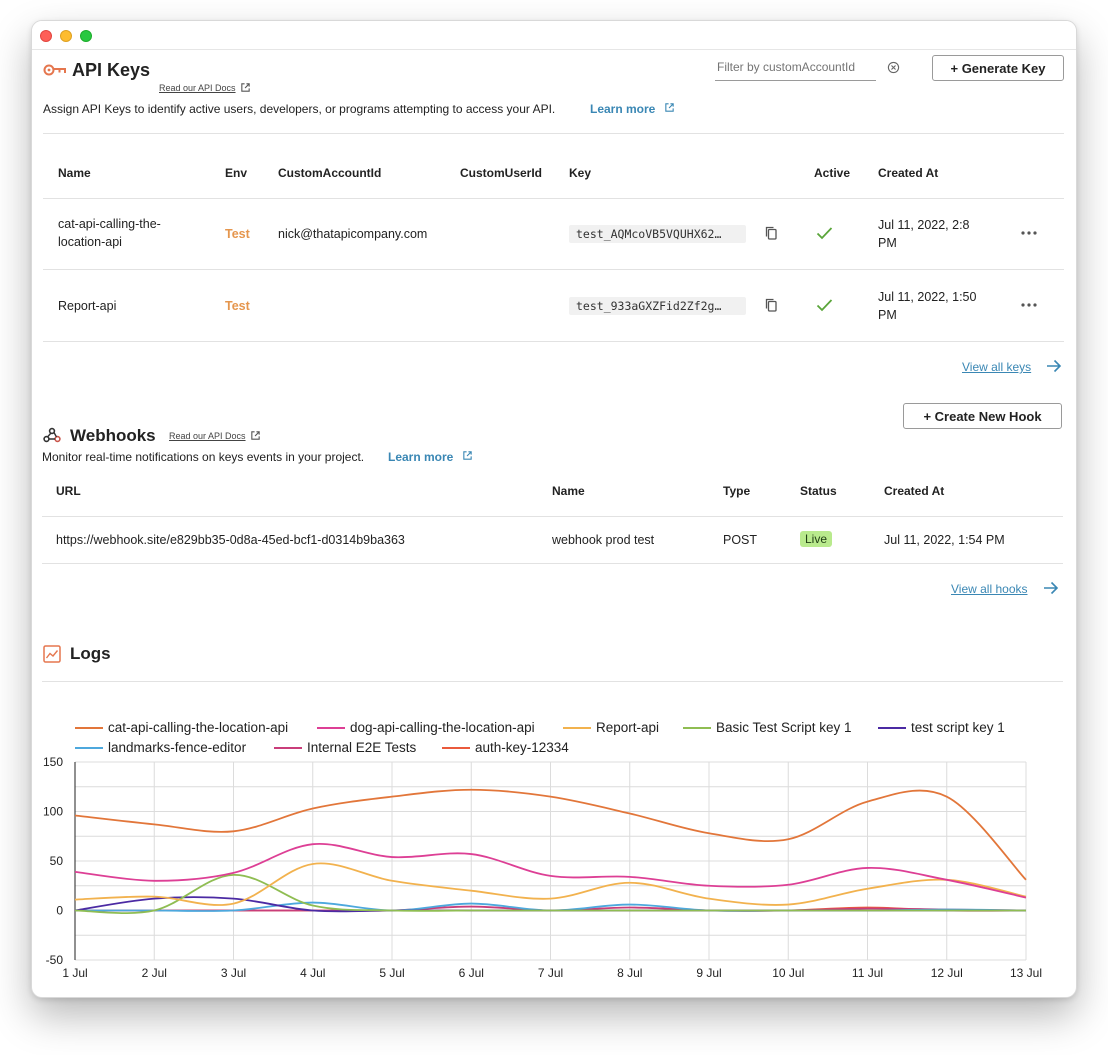 This screenshot has width=1108, height=1055. I want to click on column-header-env: Env, so click(236, 173).